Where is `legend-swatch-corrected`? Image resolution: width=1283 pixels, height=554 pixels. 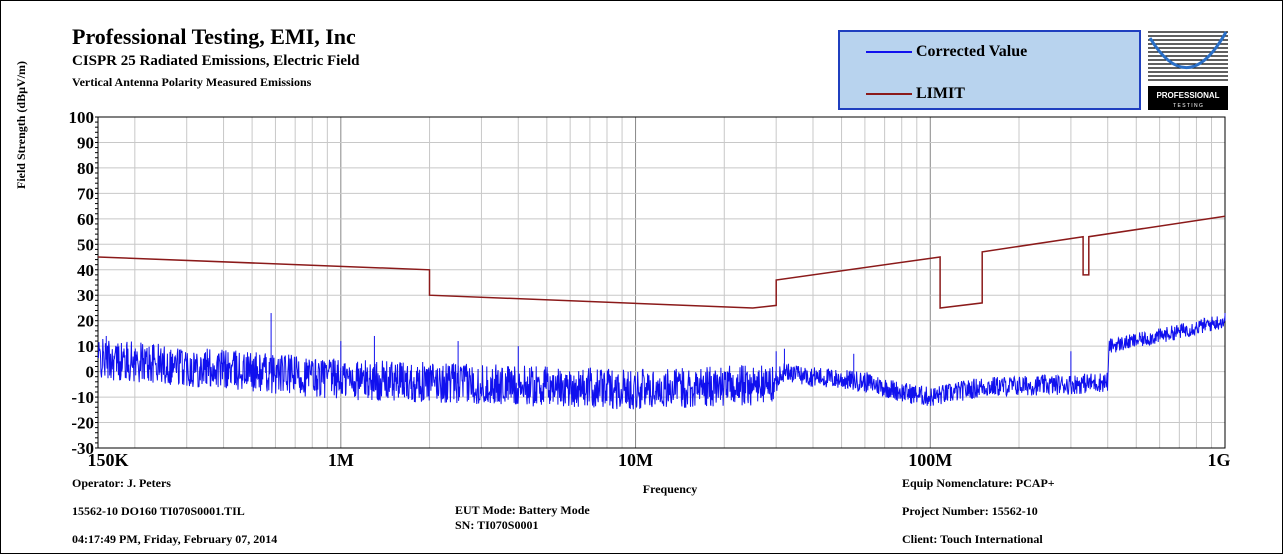
legend-swatch-corrected is located at coordinates (889, 52).